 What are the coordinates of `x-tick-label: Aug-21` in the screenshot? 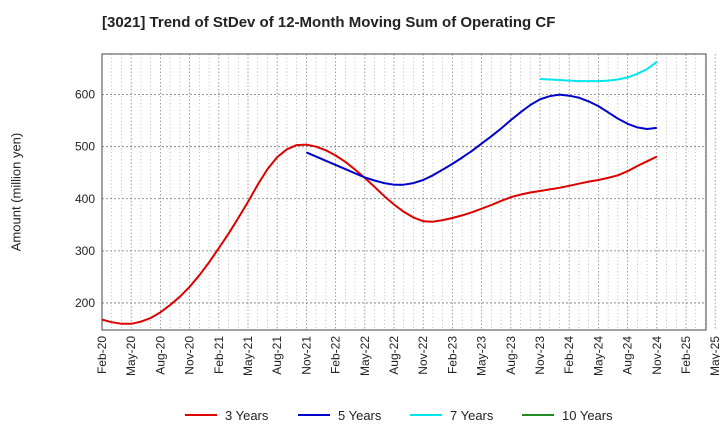 It's located at (277, 355).